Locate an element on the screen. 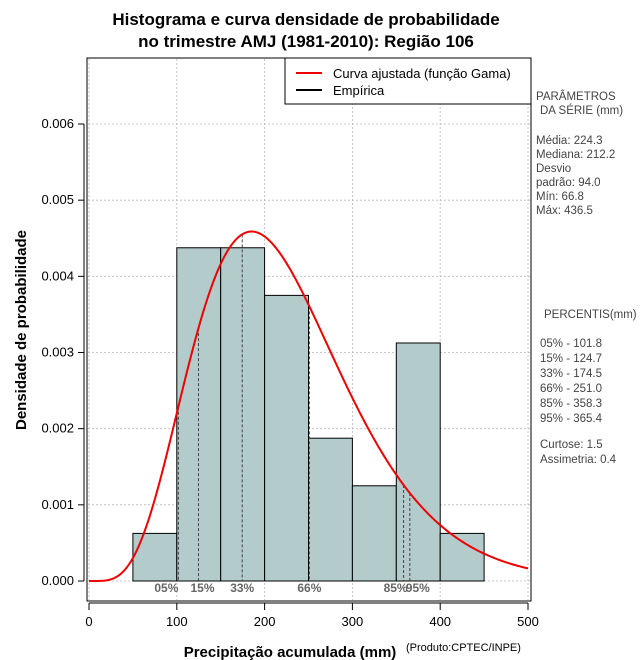  param-mediana: Mediana: 212.2 is located at coordinates (575, 155).